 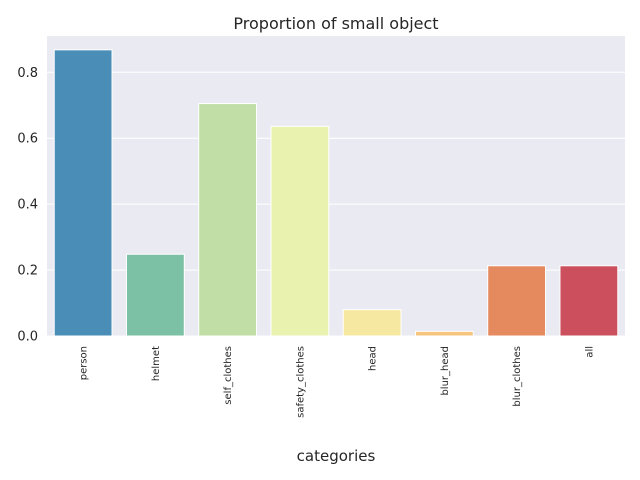 What do you see at coordinates (155, 295) in the screenshot?
I see `bar-helmet` at bounding box center [155, 295].